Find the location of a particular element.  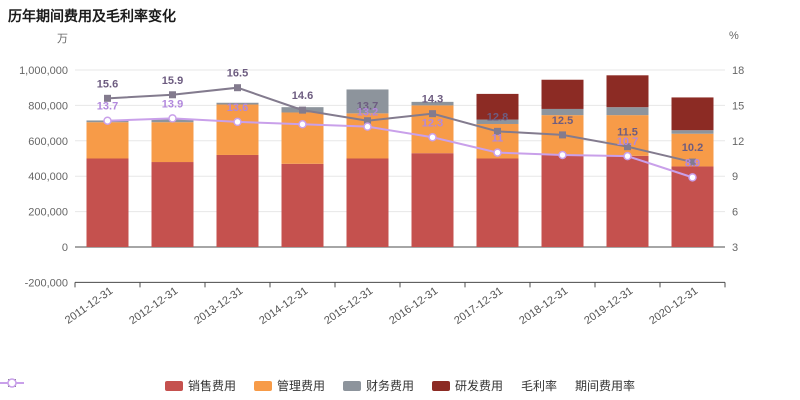

legend-item-0: 销售费用 is located at coordinates (200, 385).